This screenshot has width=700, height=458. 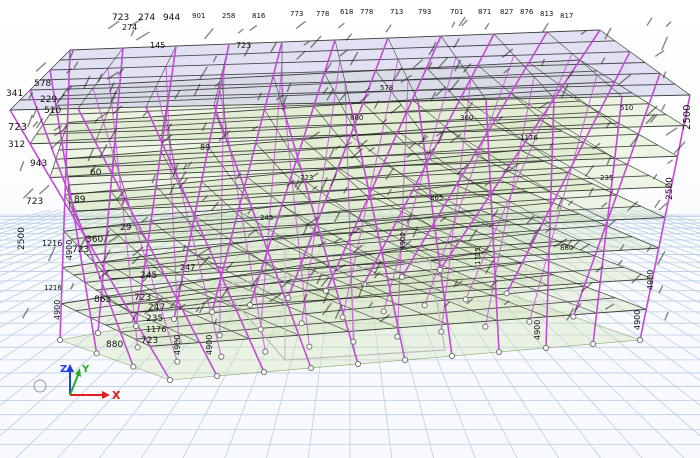 What do you see at coordinates (57, 310) in the screenshot?
I see `column-tag: 4900` at bounding box center [57, 310].